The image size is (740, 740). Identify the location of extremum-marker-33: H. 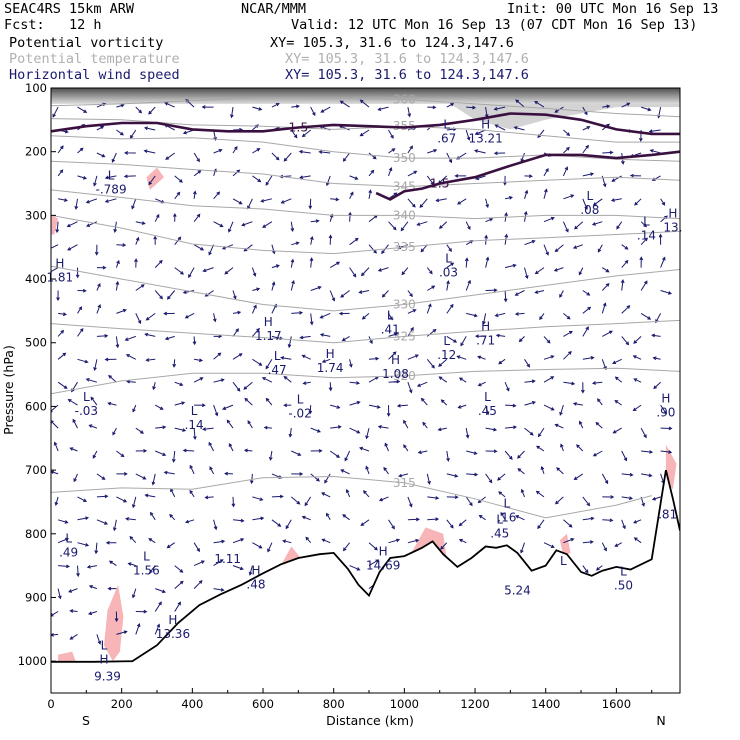
(255, 570).